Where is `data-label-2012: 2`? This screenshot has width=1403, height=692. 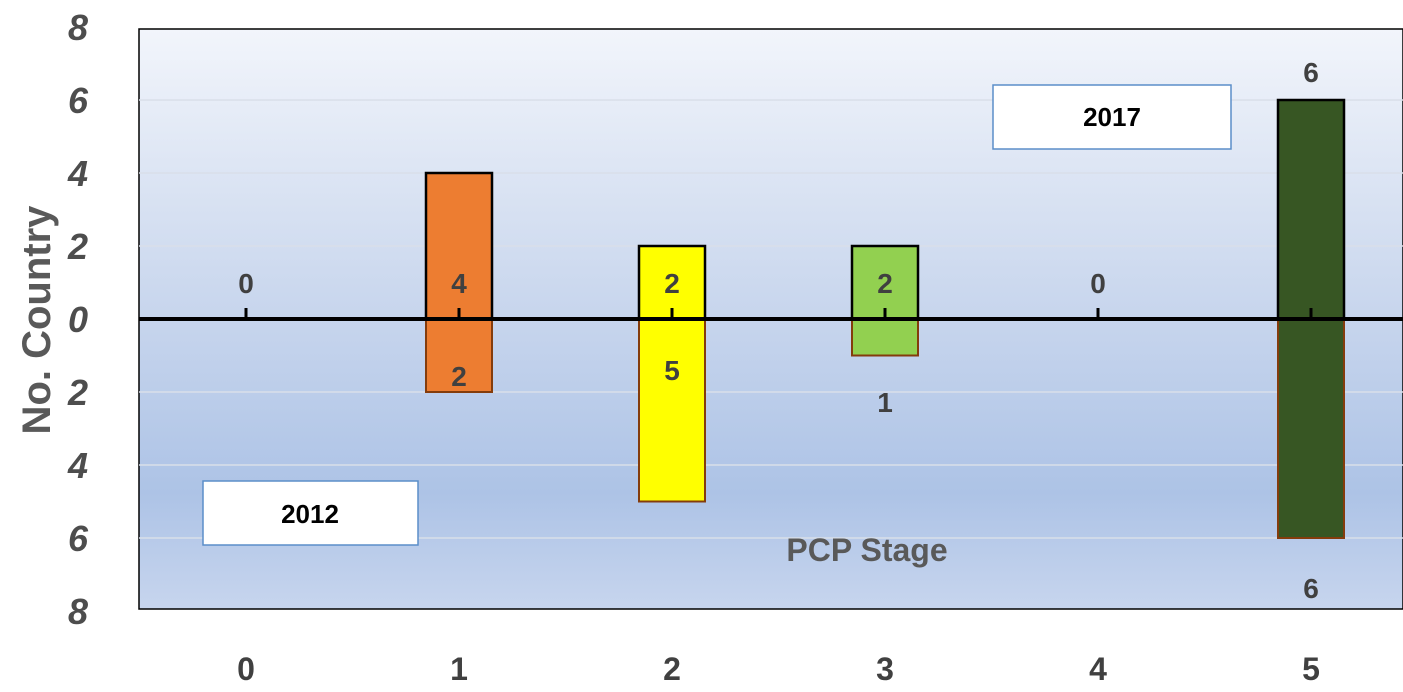 data-label-2012: 2 is located at coordinates (459, 376).